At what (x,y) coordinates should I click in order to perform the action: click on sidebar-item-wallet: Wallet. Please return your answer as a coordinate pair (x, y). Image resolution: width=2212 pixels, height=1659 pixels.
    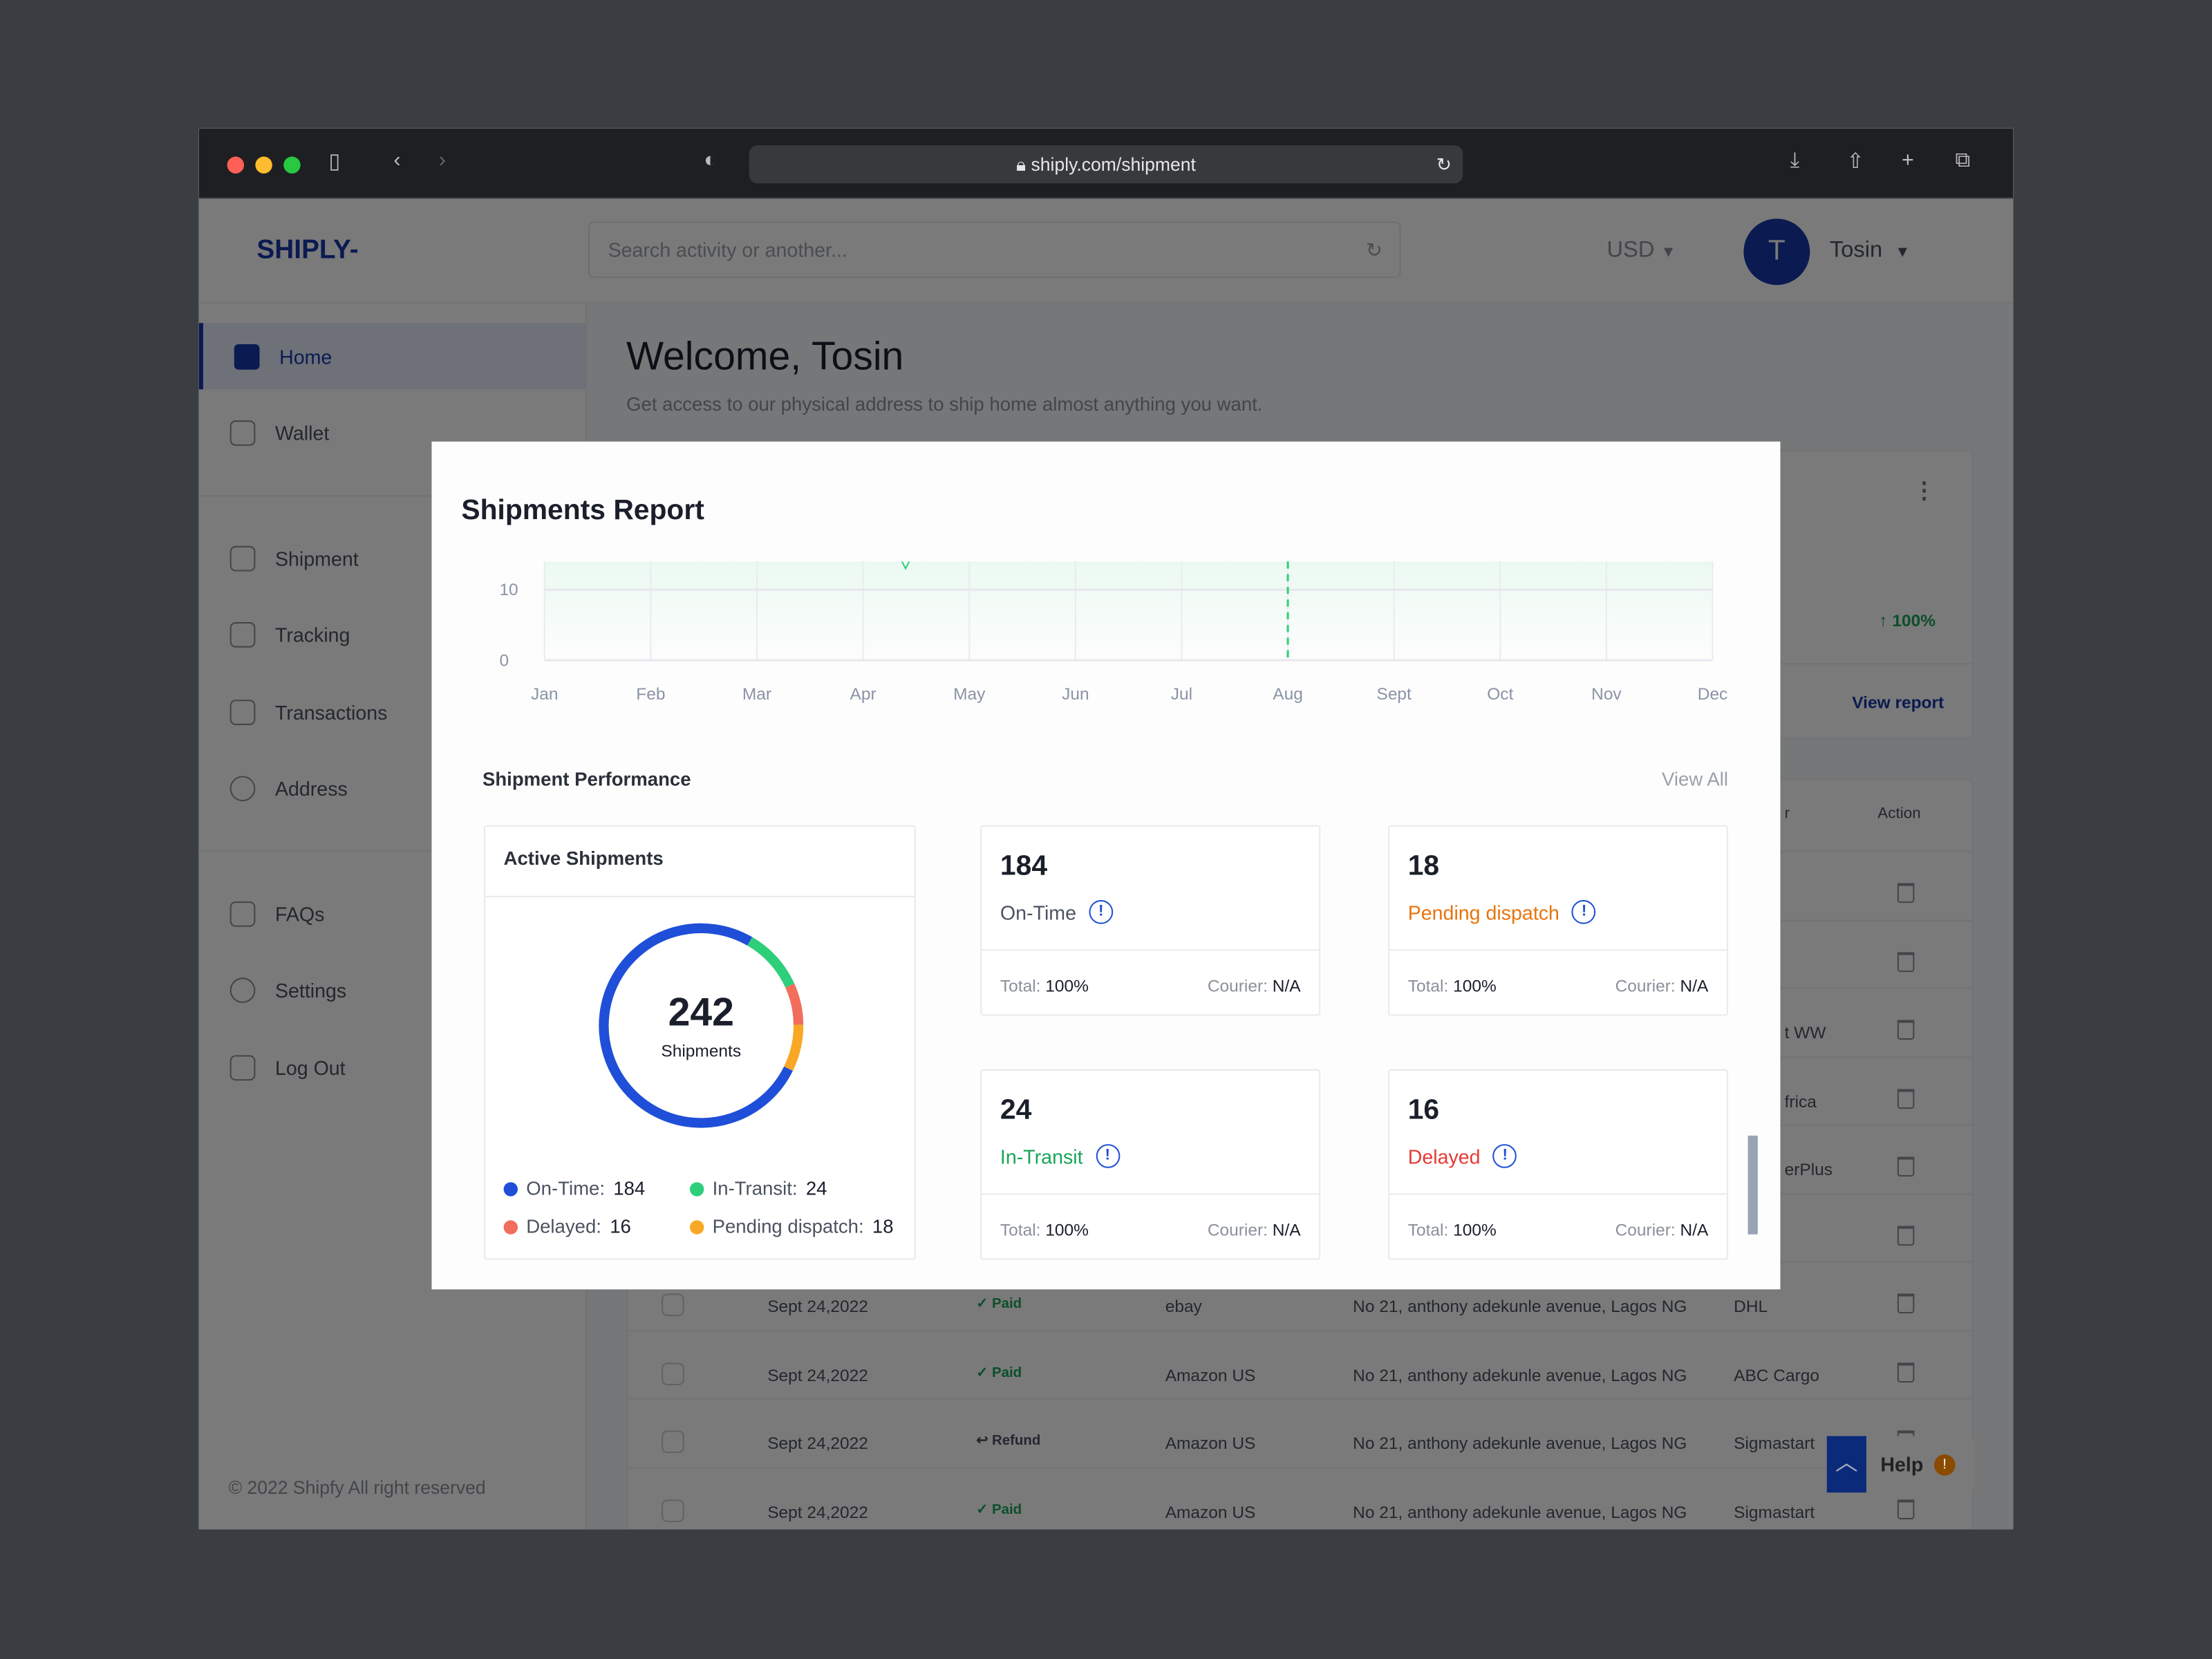
    Looking at the image, I should click on (393, 433).